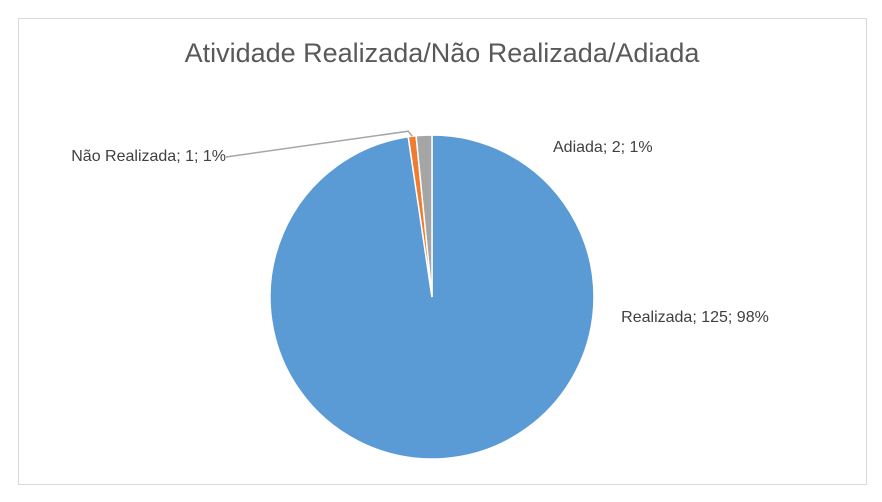  I want to click on chart-title: Atividade Realizada/Não Realizada/Adiada, so click(442, 53).